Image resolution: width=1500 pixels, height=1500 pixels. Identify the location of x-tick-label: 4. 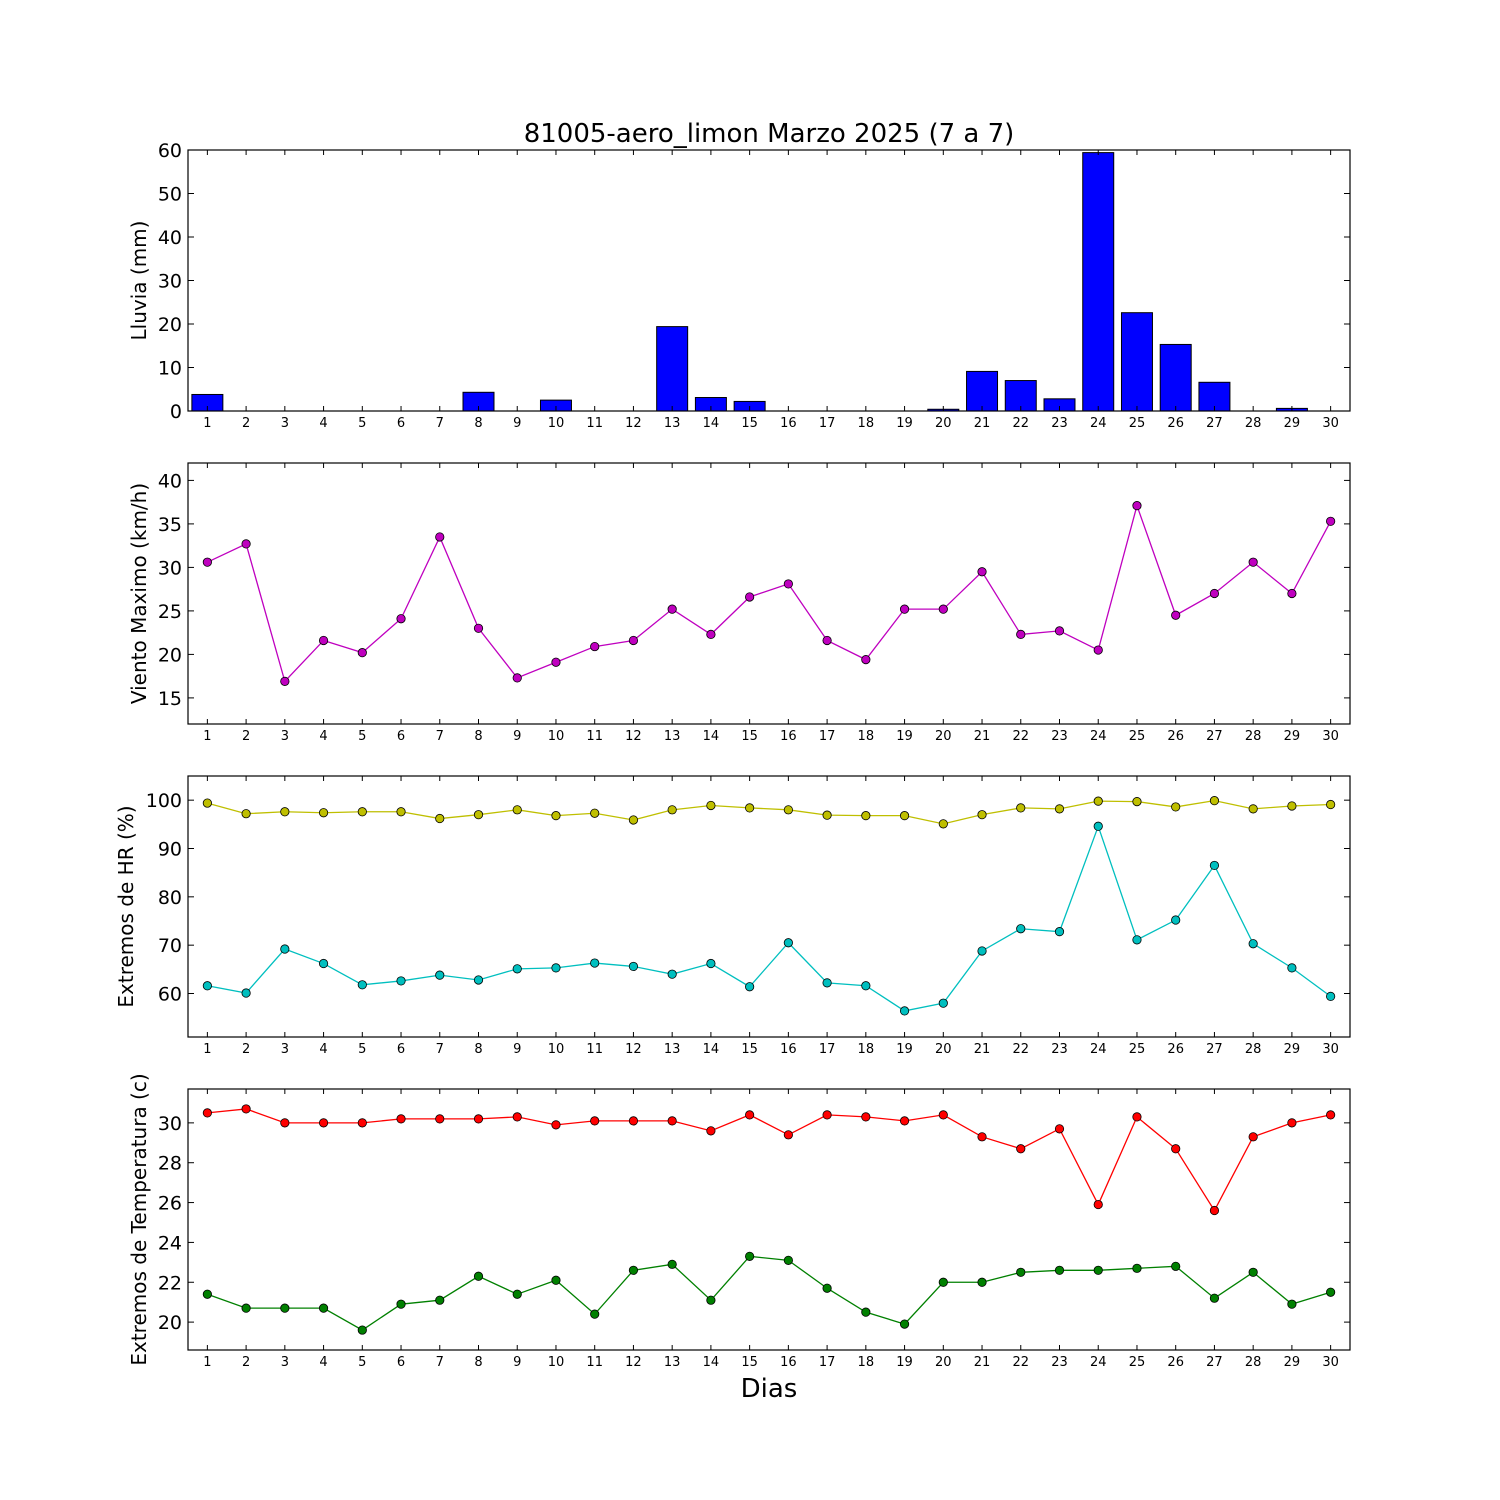
(323, 1049).